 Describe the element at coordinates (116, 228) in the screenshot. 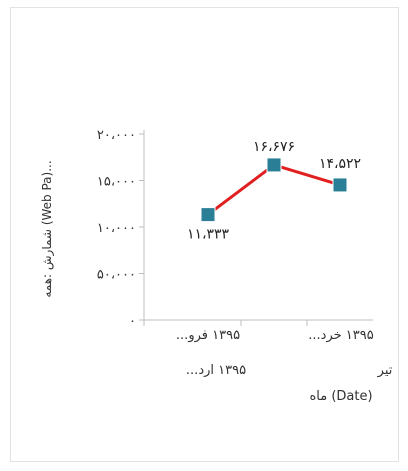

I see `y-tick-label: ۱۰،۰۰۰` at that location.